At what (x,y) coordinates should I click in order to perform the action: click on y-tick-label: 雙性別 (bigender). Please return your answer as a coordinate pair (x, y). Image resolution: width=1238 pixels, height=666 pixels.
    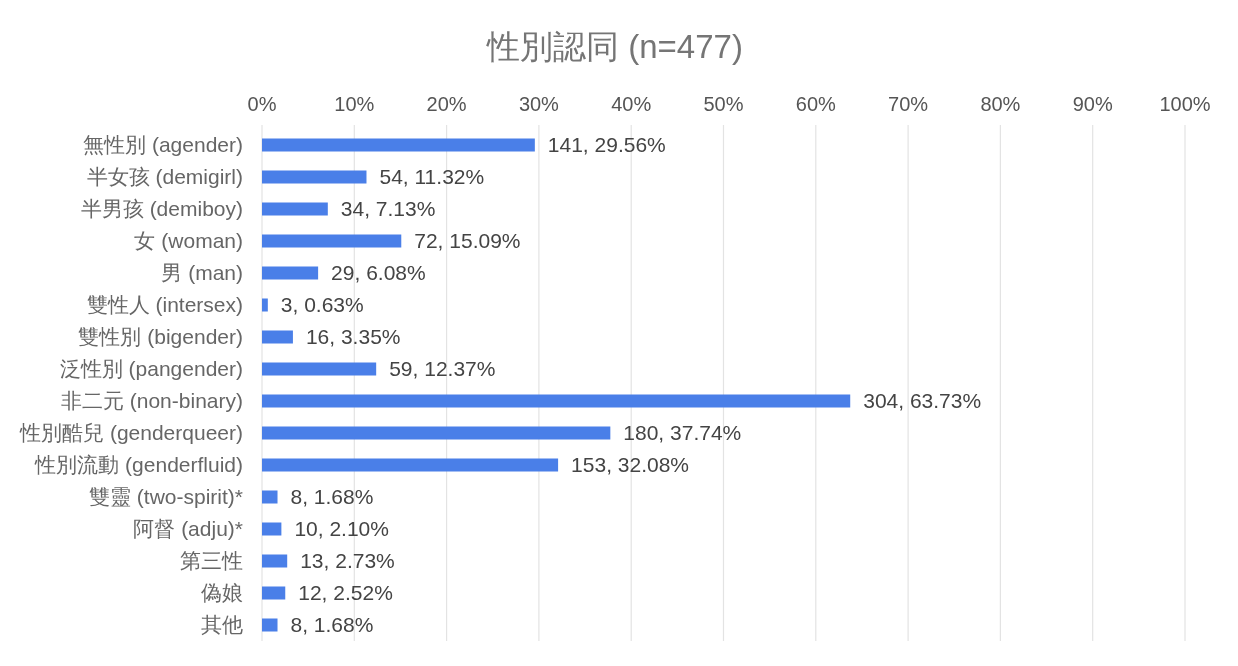
    Looking at the image, I should click on (160, 336).